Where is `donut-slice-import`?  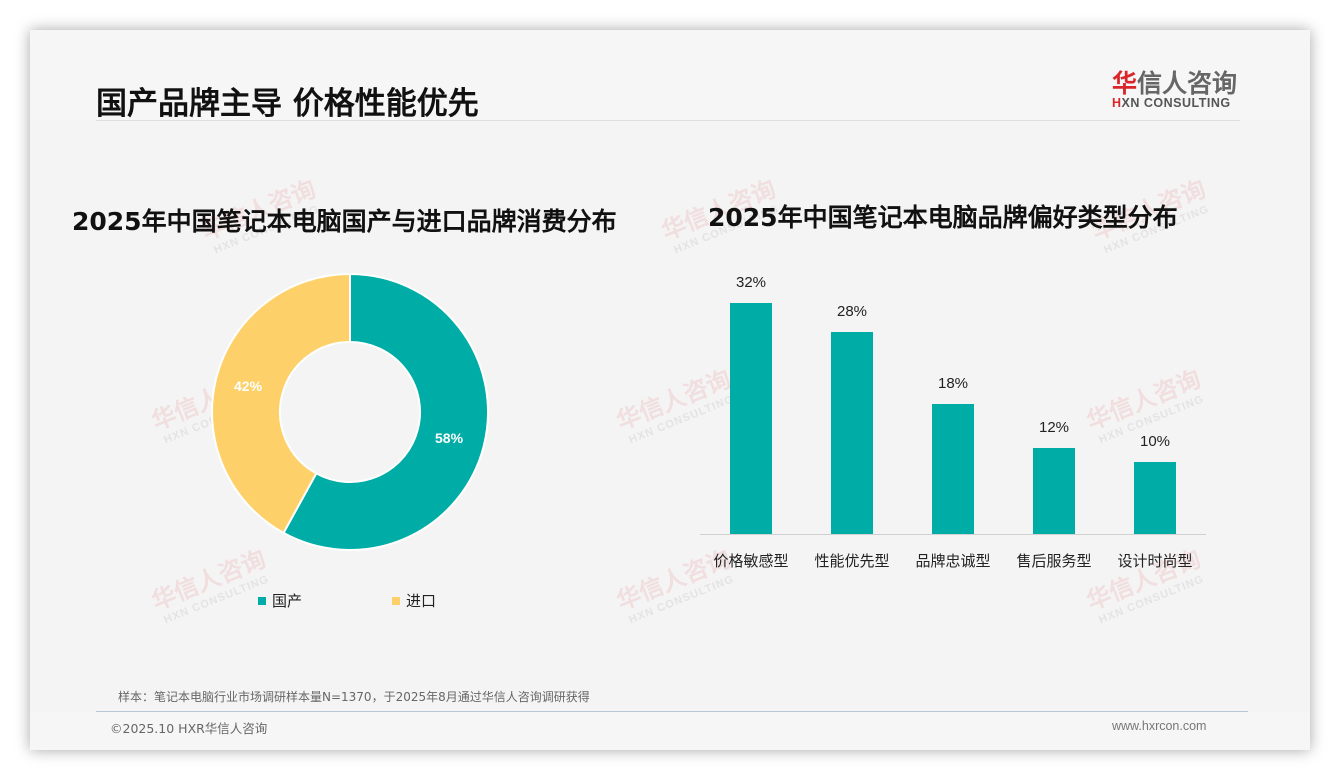
donut-slice-import is located at coordinates (281, 403).